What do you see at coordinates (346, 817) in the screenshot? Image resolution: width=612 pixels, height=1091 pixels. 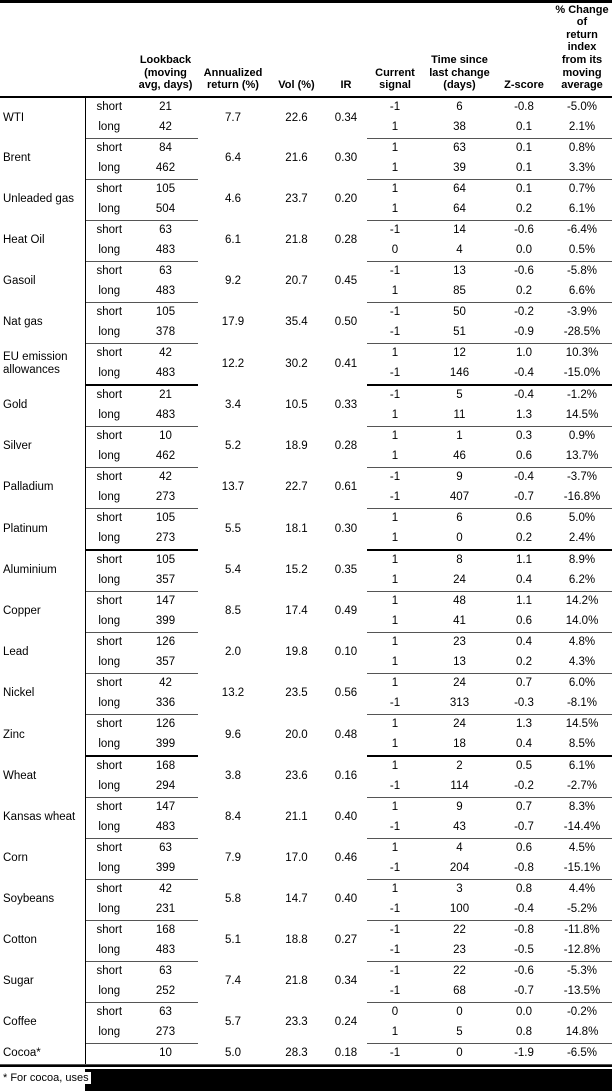 I see `cell-ir: 0.40` at bounding box center [346, 817].